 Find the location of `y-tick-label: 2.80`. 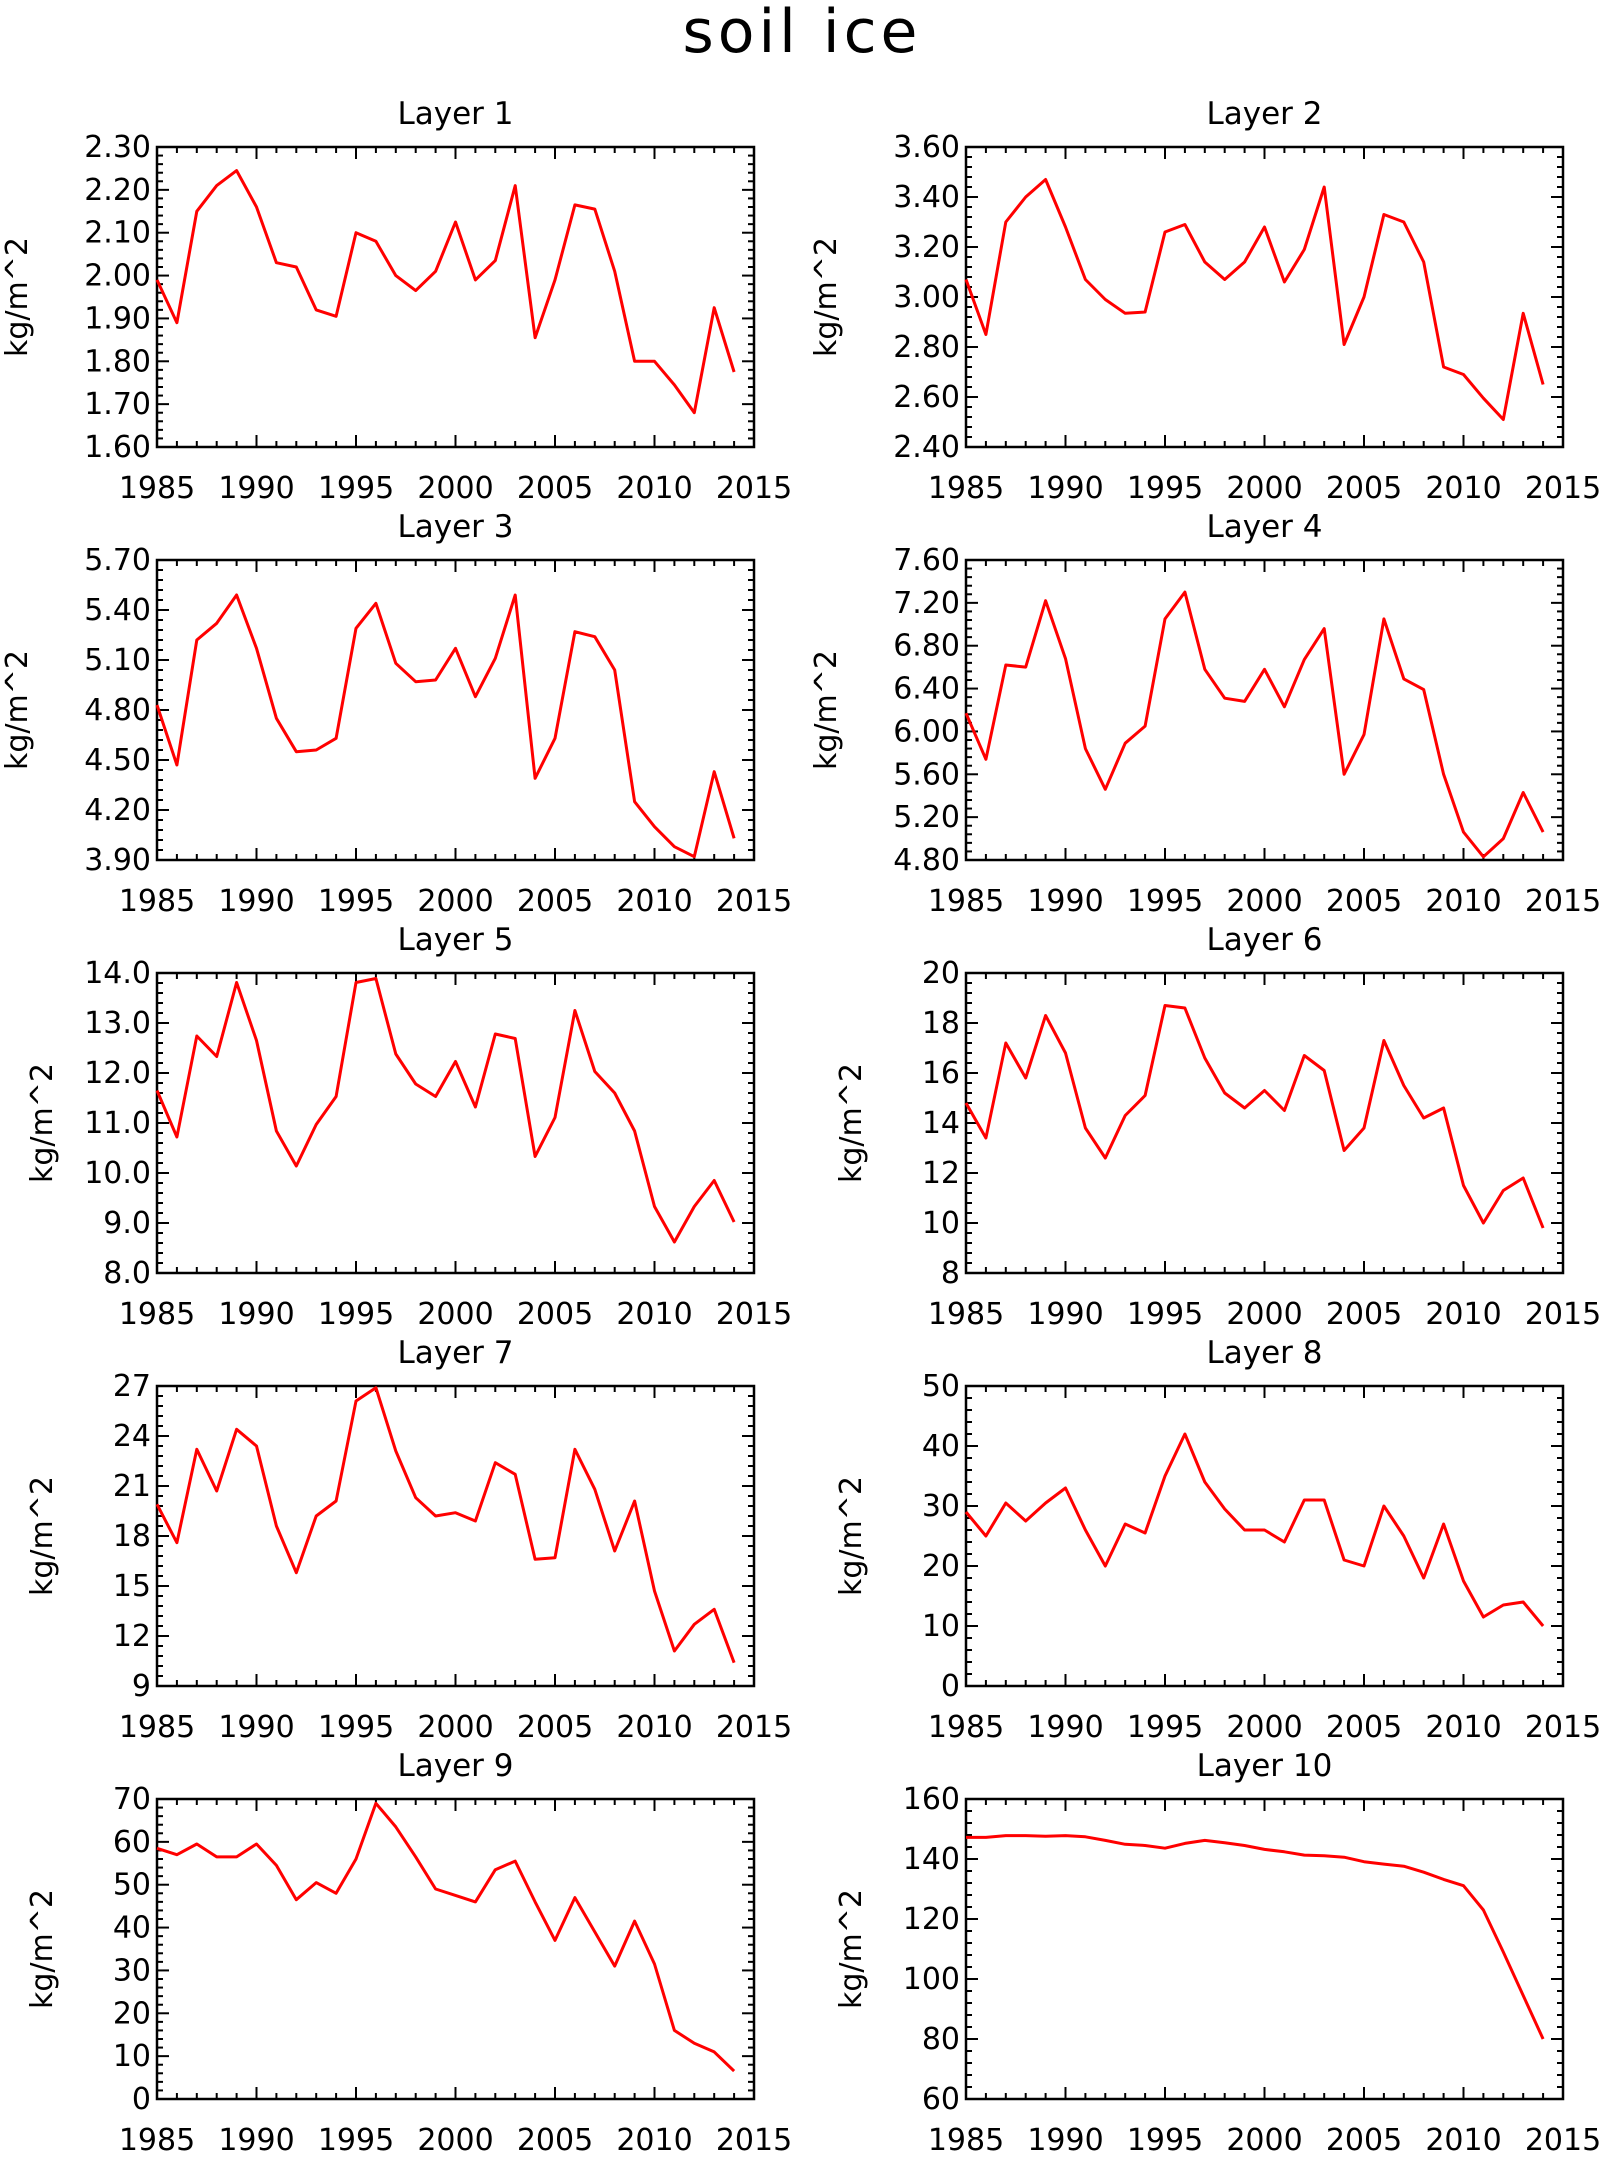

y-tick-label: 2.80 is located at coordinates (926, 347).